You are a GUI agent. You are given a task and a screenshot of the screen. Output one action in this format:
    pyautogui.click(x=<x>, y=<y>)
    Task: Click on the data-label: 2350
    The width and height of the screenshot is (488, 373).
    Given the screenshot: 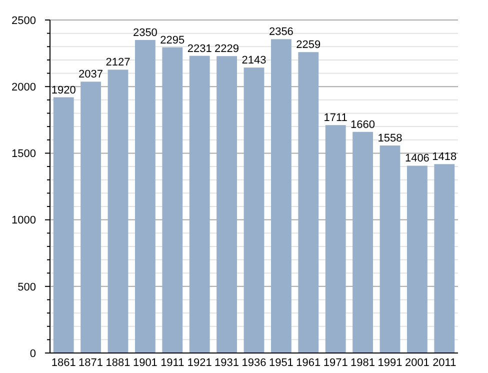 What is the action you would take?
    pyautogui.click(x=145, y=32)
    